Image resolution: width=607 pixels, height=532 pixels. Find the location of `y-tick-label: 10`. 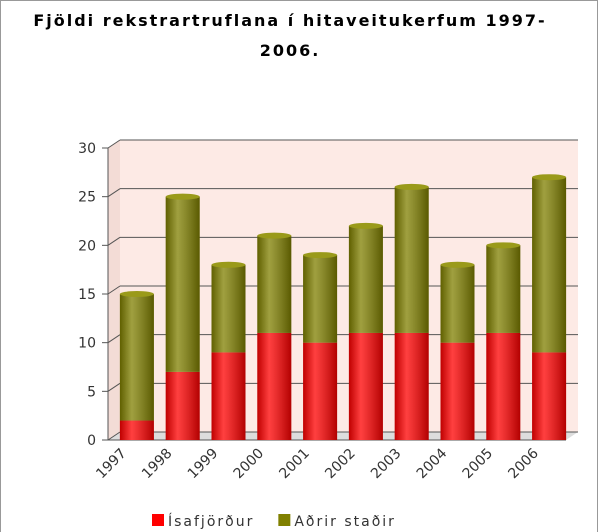

y-tick-label: 10 is located at coordinates (87, 344).